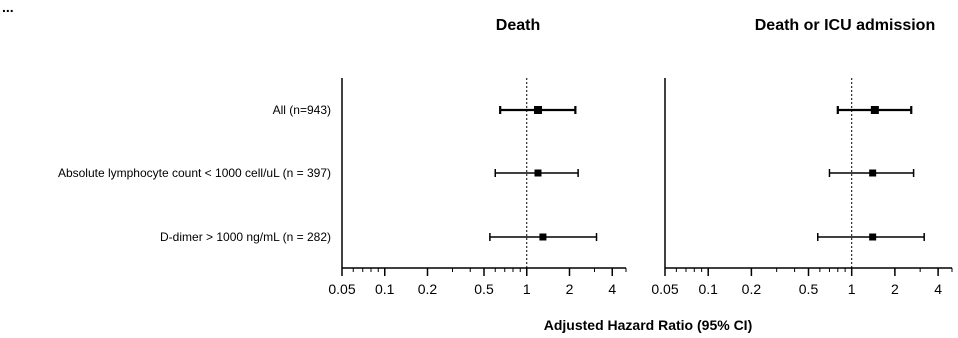 Image resolution: width=958 pixels, height=338 pixels. I want to click on category-label: All (n=943), so click(302, 110).